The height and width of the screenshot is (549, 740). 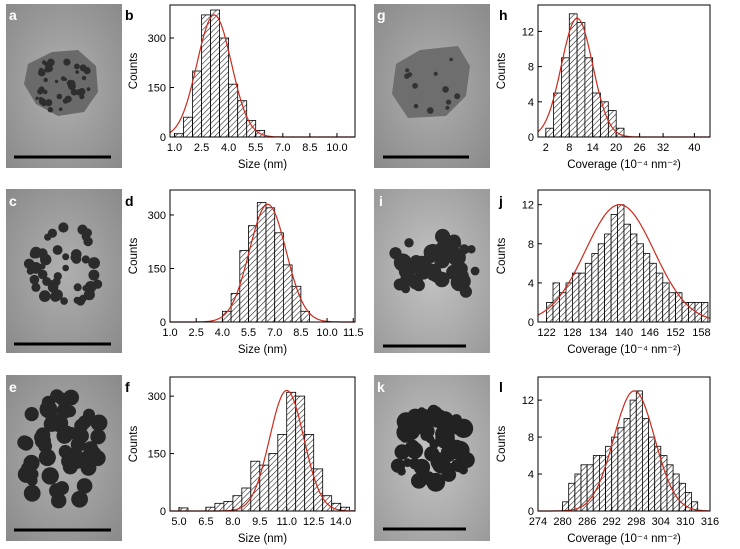 I want to click on x-tick-label: 32, so click(x=663, y=148).